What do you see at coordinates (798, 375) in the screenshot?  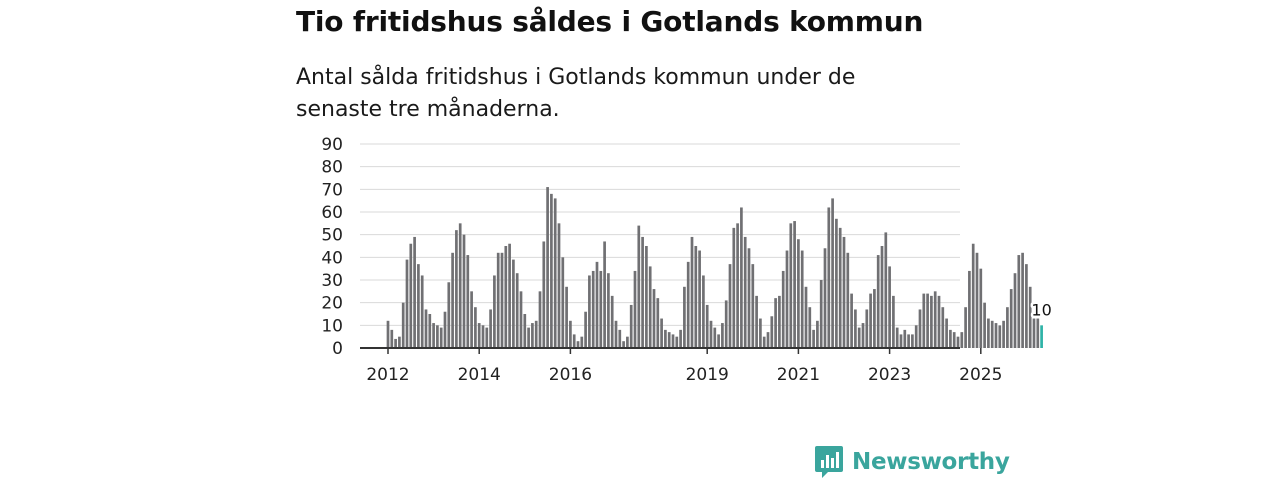 I see `x-tick-label: 2021` at bounding box center [798, 375].